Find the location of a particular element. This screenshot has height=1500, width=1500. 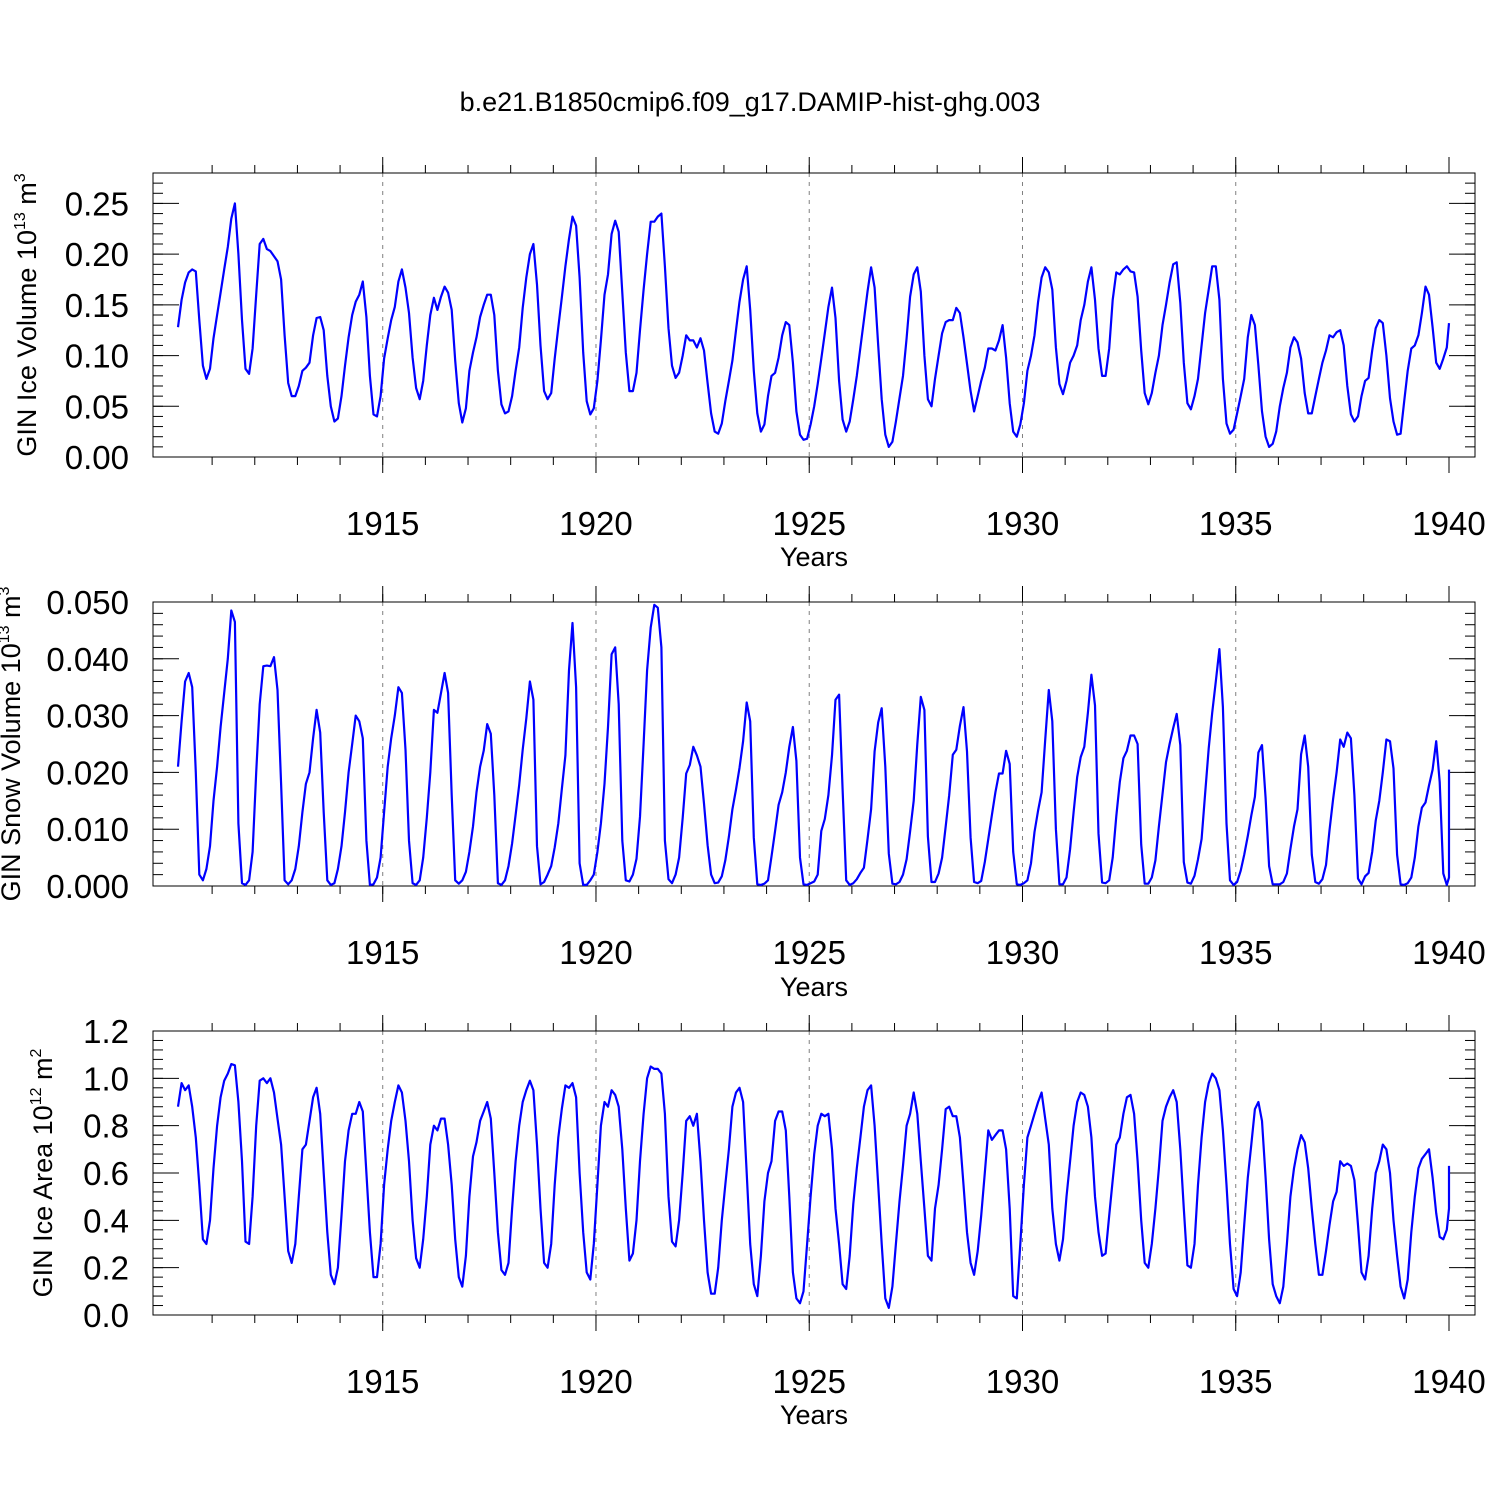

y-tick-label: 0.20 is located at coordinates (97, 254).